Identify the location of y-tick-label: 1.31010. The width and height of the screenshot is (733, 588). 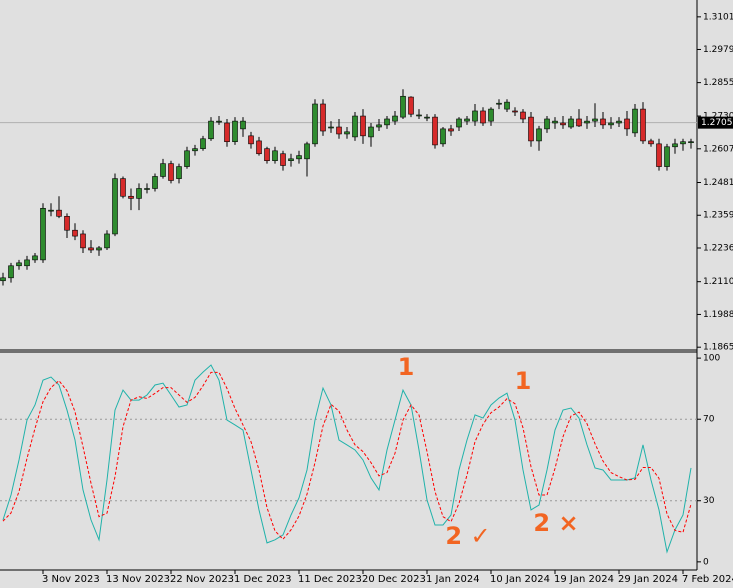
(718, 17).